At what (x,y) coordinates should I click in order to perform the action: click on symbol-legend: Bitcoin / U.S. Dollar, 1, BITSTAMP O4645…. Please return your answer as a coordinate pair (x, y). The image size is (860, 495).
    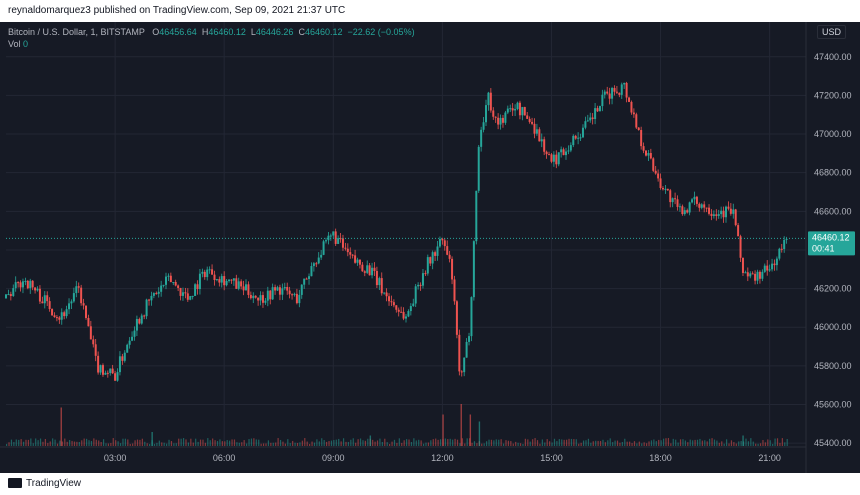
    Looking at the image, I should click on (211, 38).